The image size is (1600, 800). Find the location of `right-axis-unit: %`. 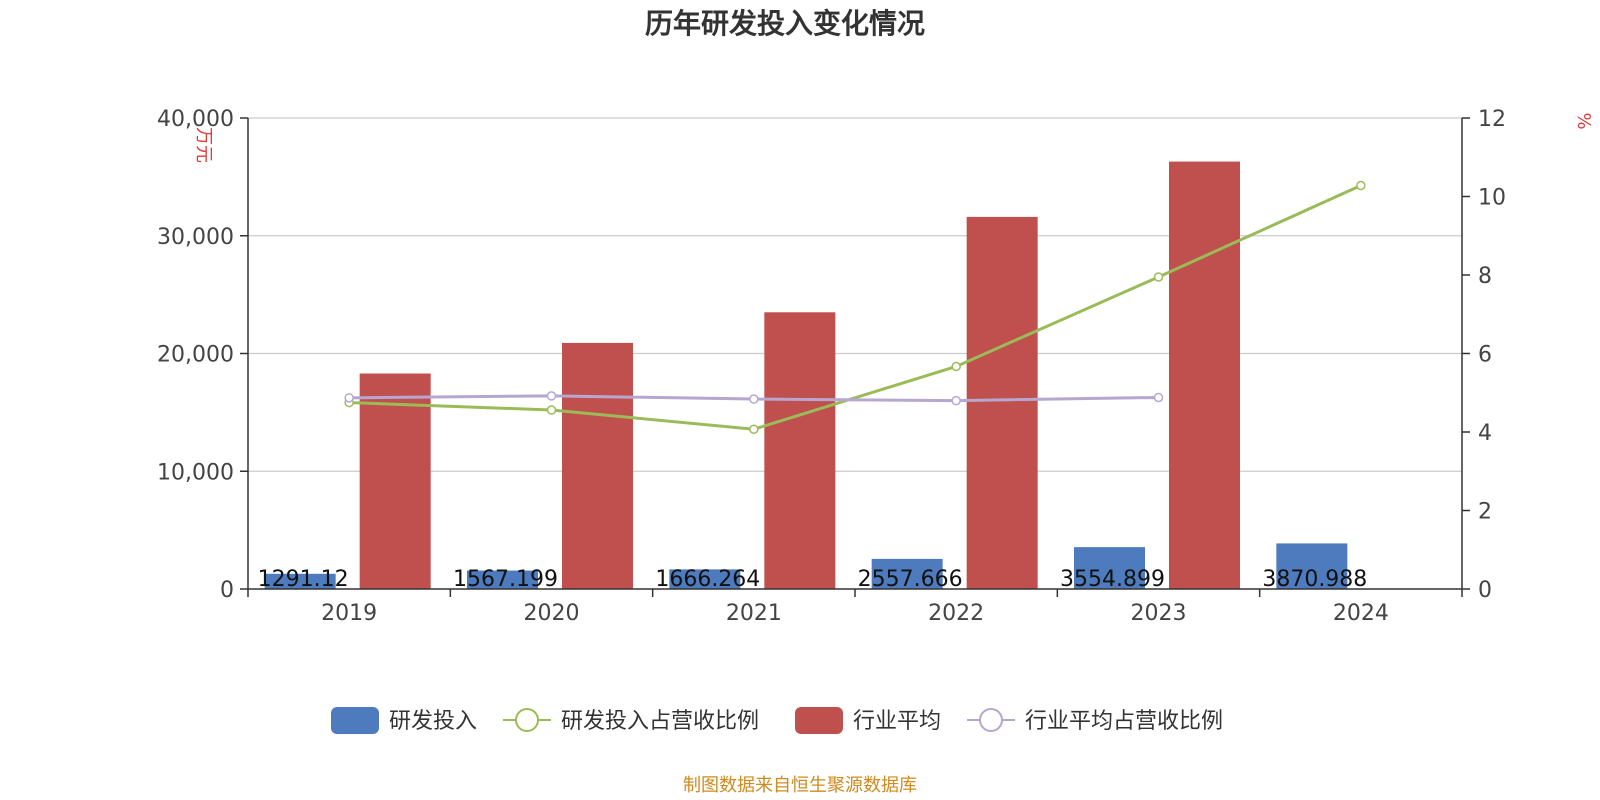

right-axis-unit: % is located at coordinates (1583, 120).